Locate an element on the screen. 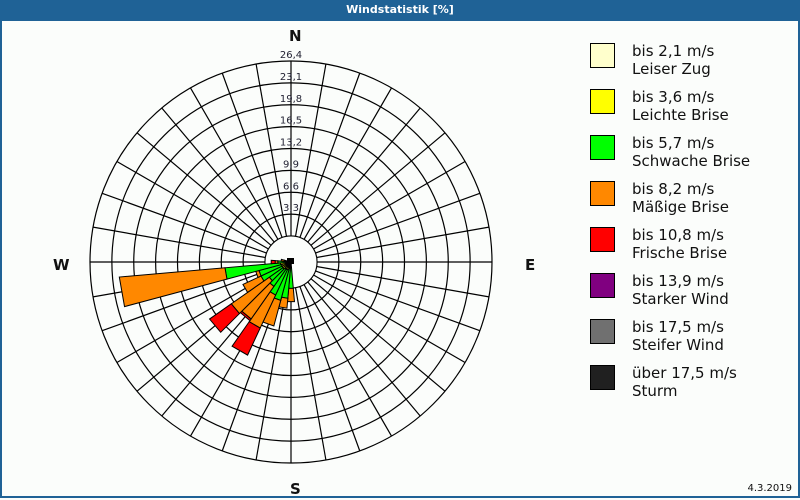 This screenshot has height=500, width=800. svg-text: 9,9 is located at coordinates (291, 164).